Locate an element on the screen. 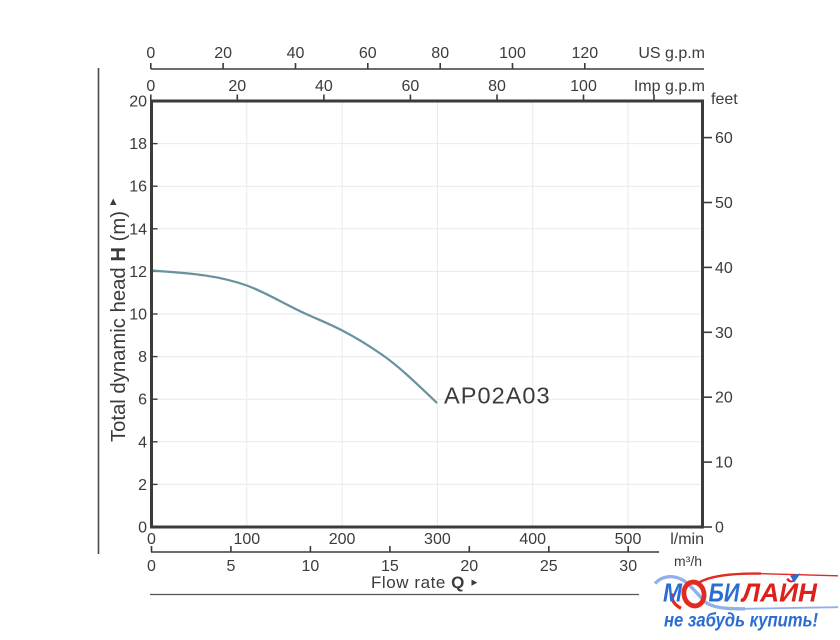  svg-text: 6 is located at coordinates (142, 400).